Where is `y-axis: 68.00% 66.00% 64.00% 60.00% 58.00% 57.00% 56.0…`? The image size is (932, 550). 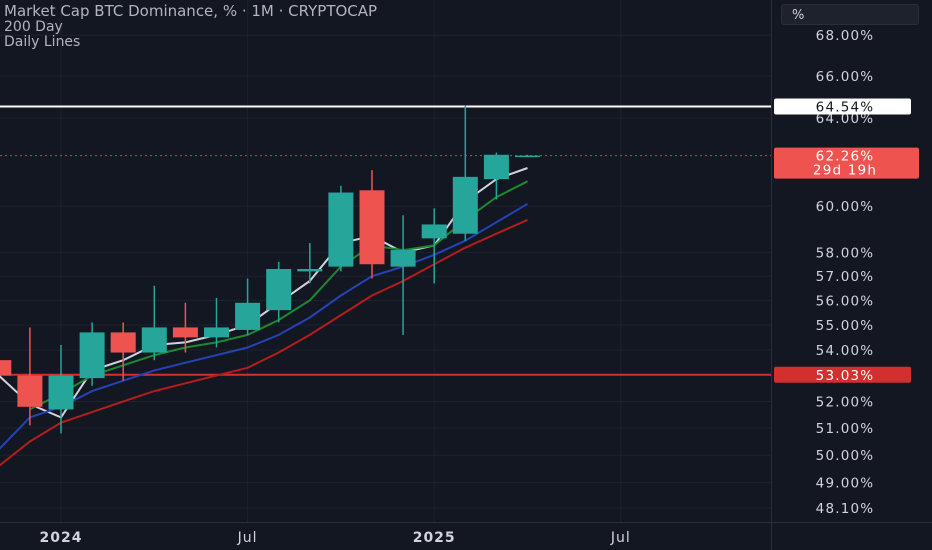
y-axis: 68.00% 66.00% 64.00% 60.00% 58.00% 57.00% 56.0… is located at coordinates (845, 272).